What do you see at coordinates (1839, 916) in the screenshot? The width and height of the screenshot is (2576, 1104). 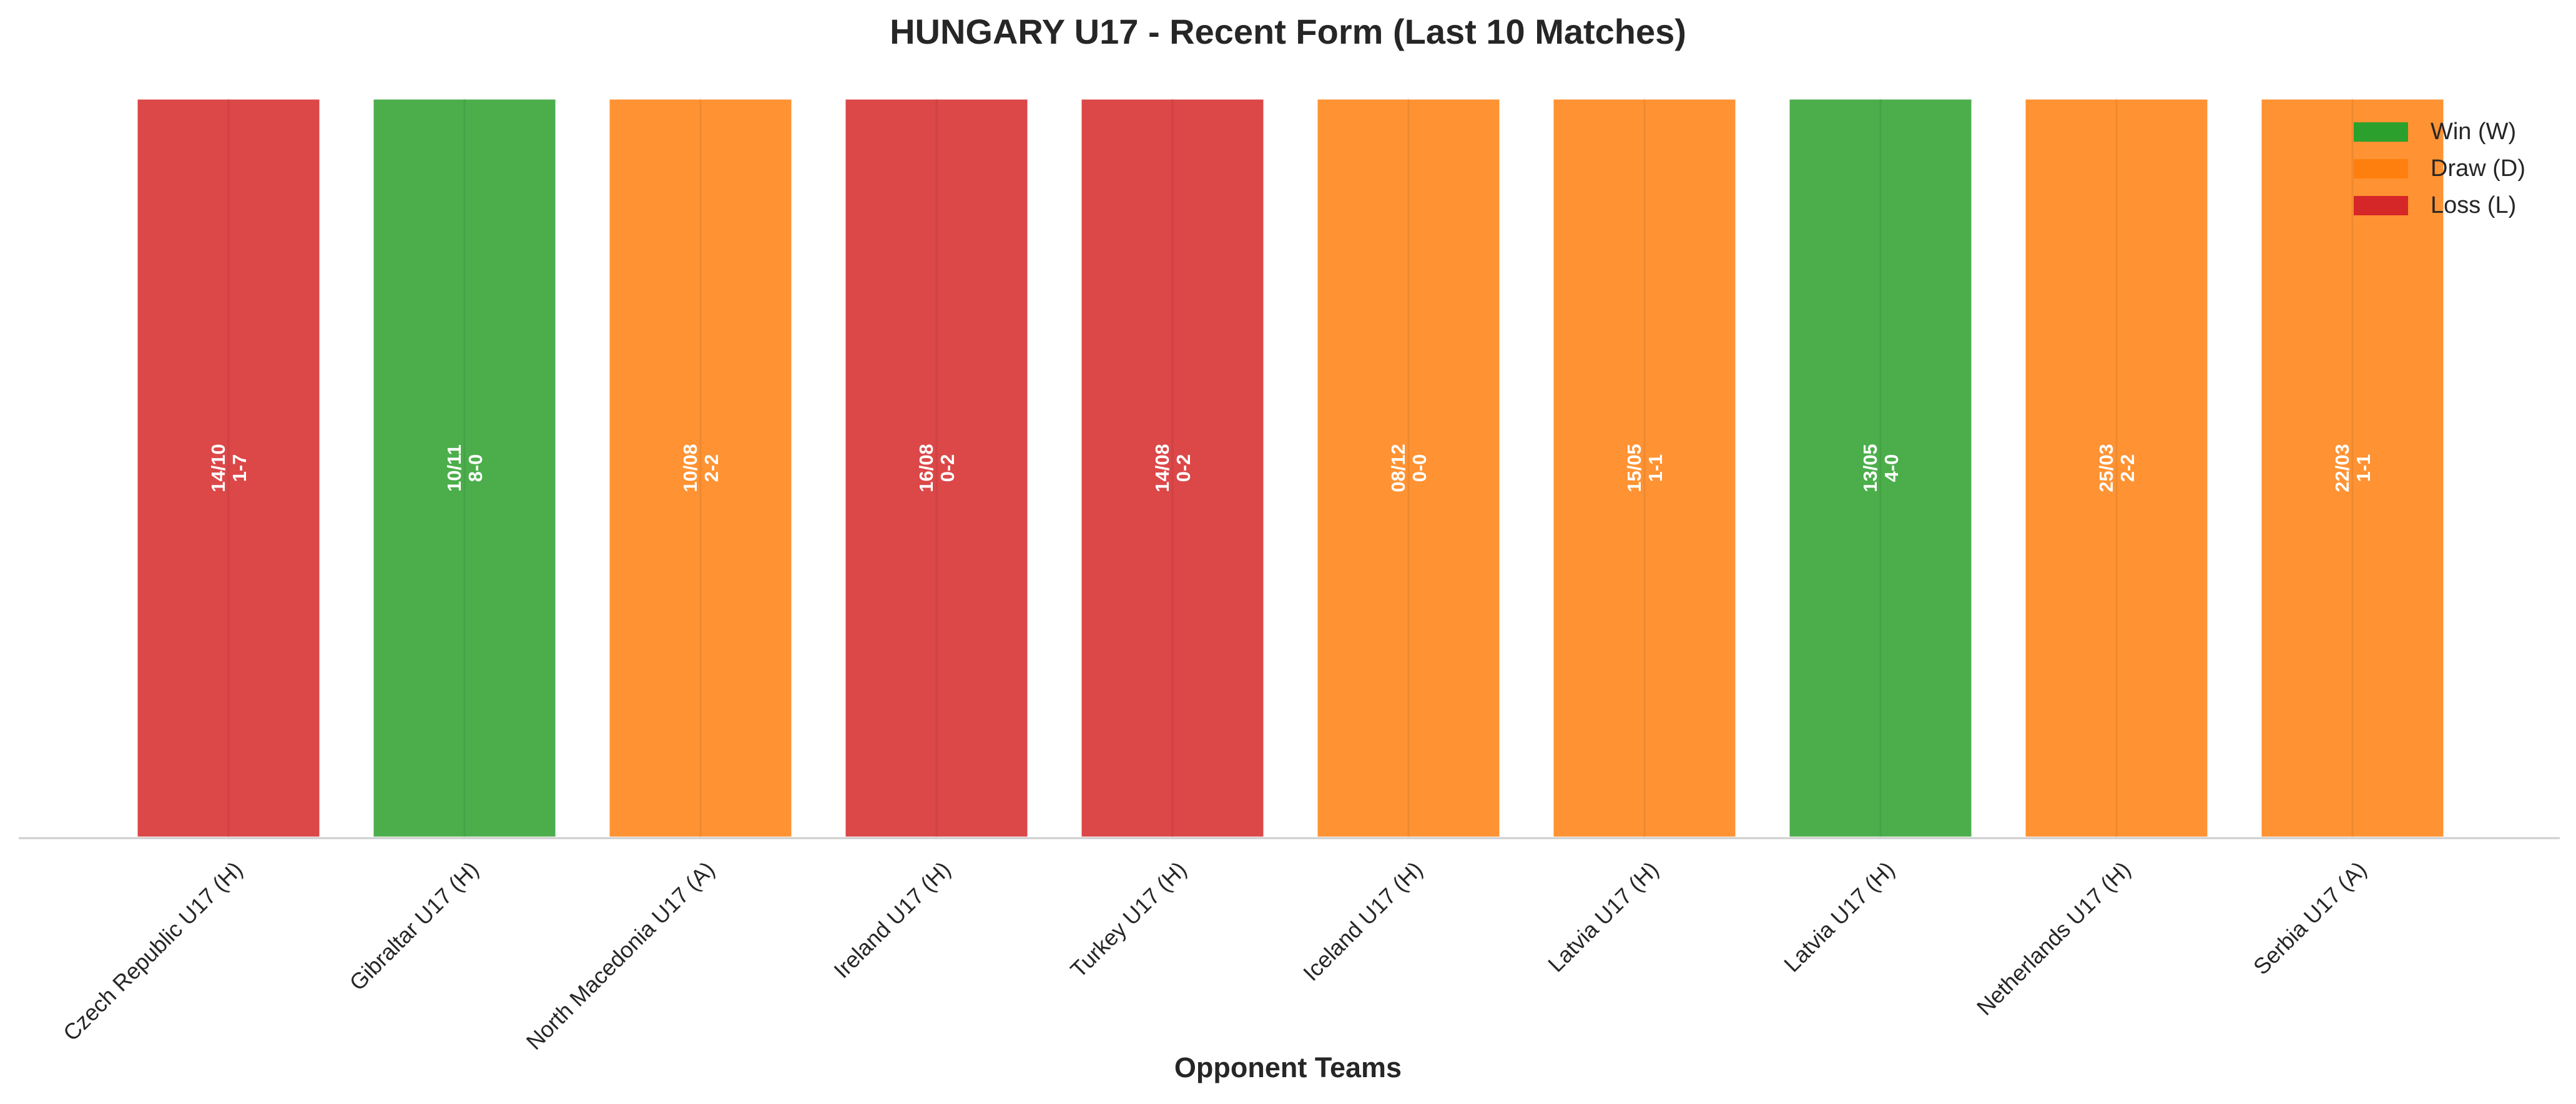 I see `x-tick-label-8: Latvia U17 (H)` at bounding box center [1839, 916].